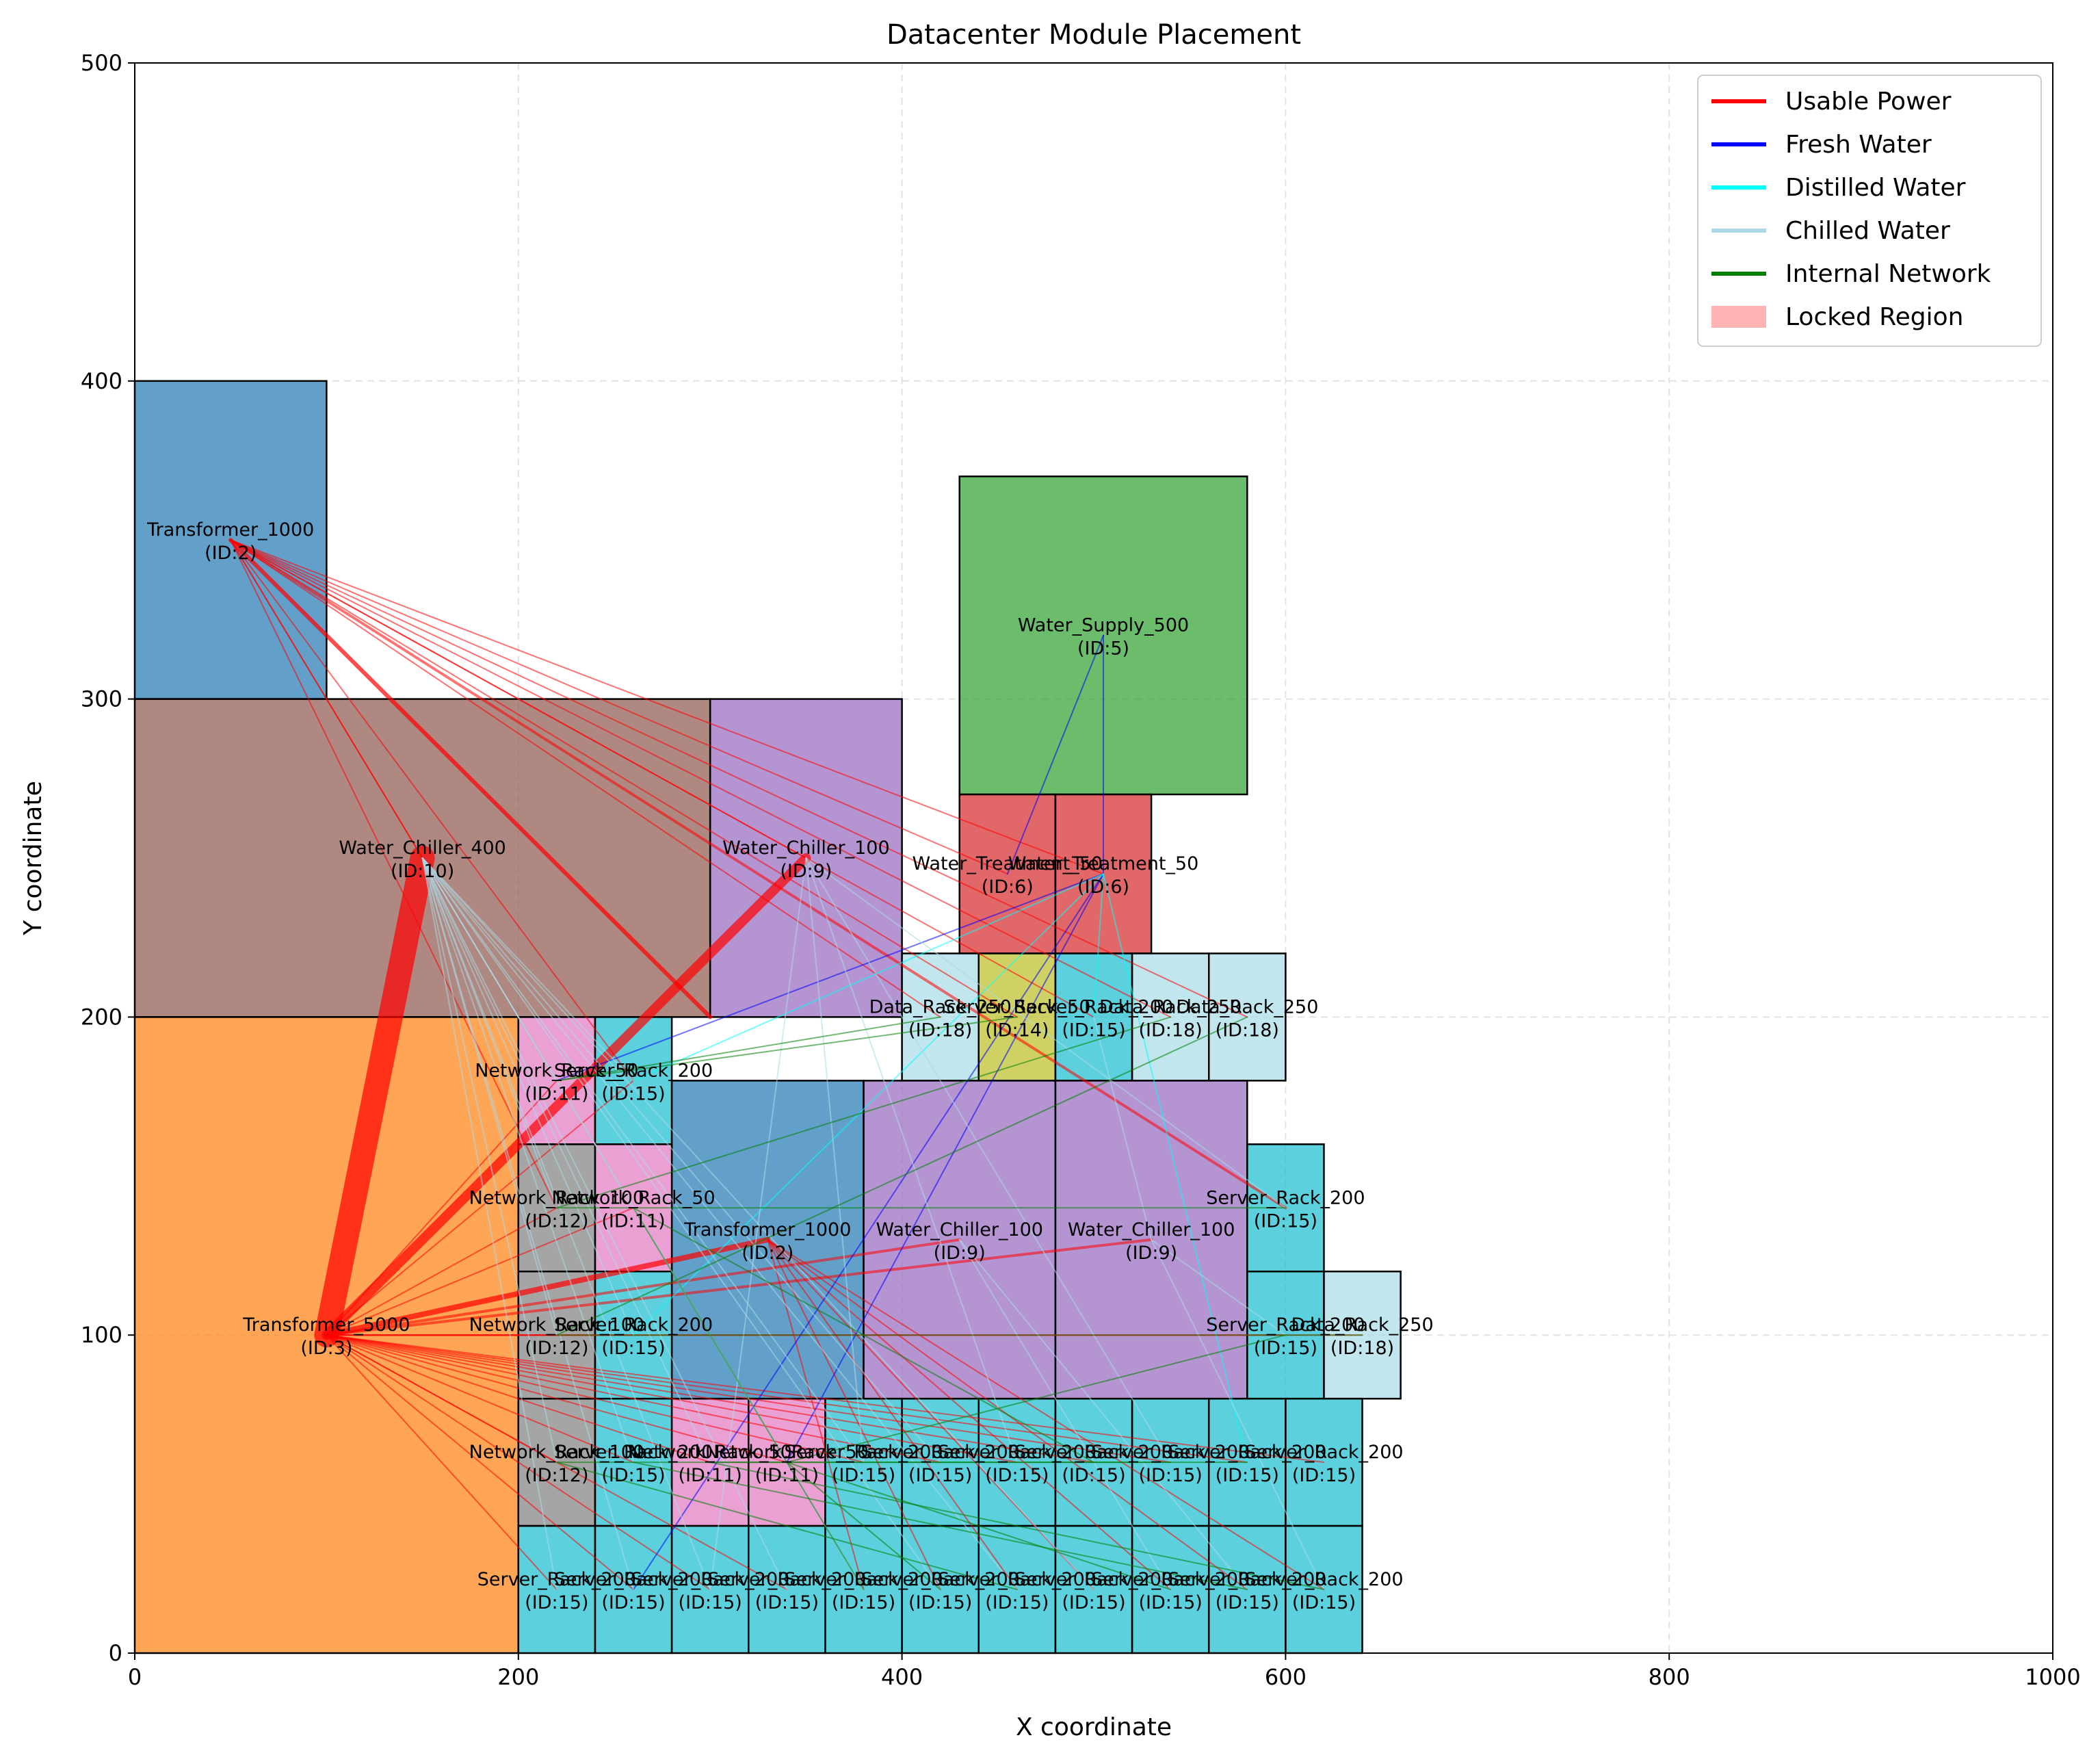 This screenshot has width=2100, height=1753. What do you see at coordinates (1669, 1677) in the screenshot?
I see `x-tick-label: 800` at bounding box center [1669, 1677].